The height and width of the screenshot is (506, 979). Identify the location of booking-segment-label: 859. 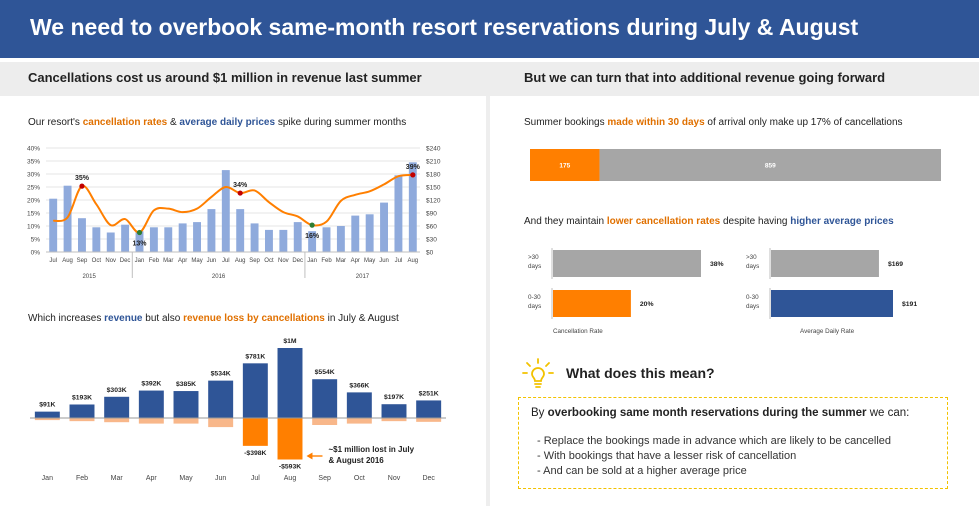
(770, 166).